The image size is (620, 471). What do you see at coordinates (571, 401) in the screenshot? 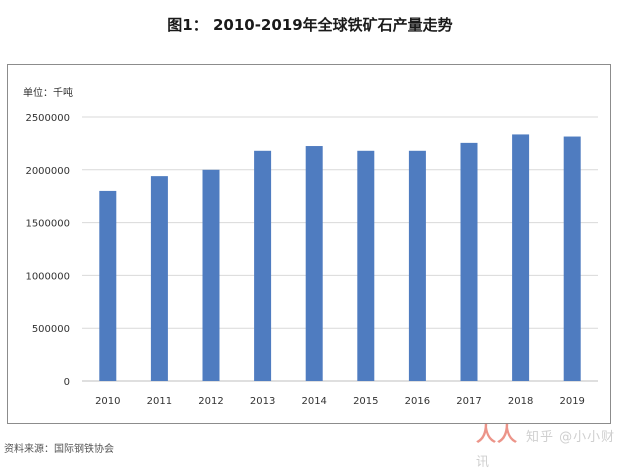
I see `x-tick-label: 2019` at bounding box center [571, 401].